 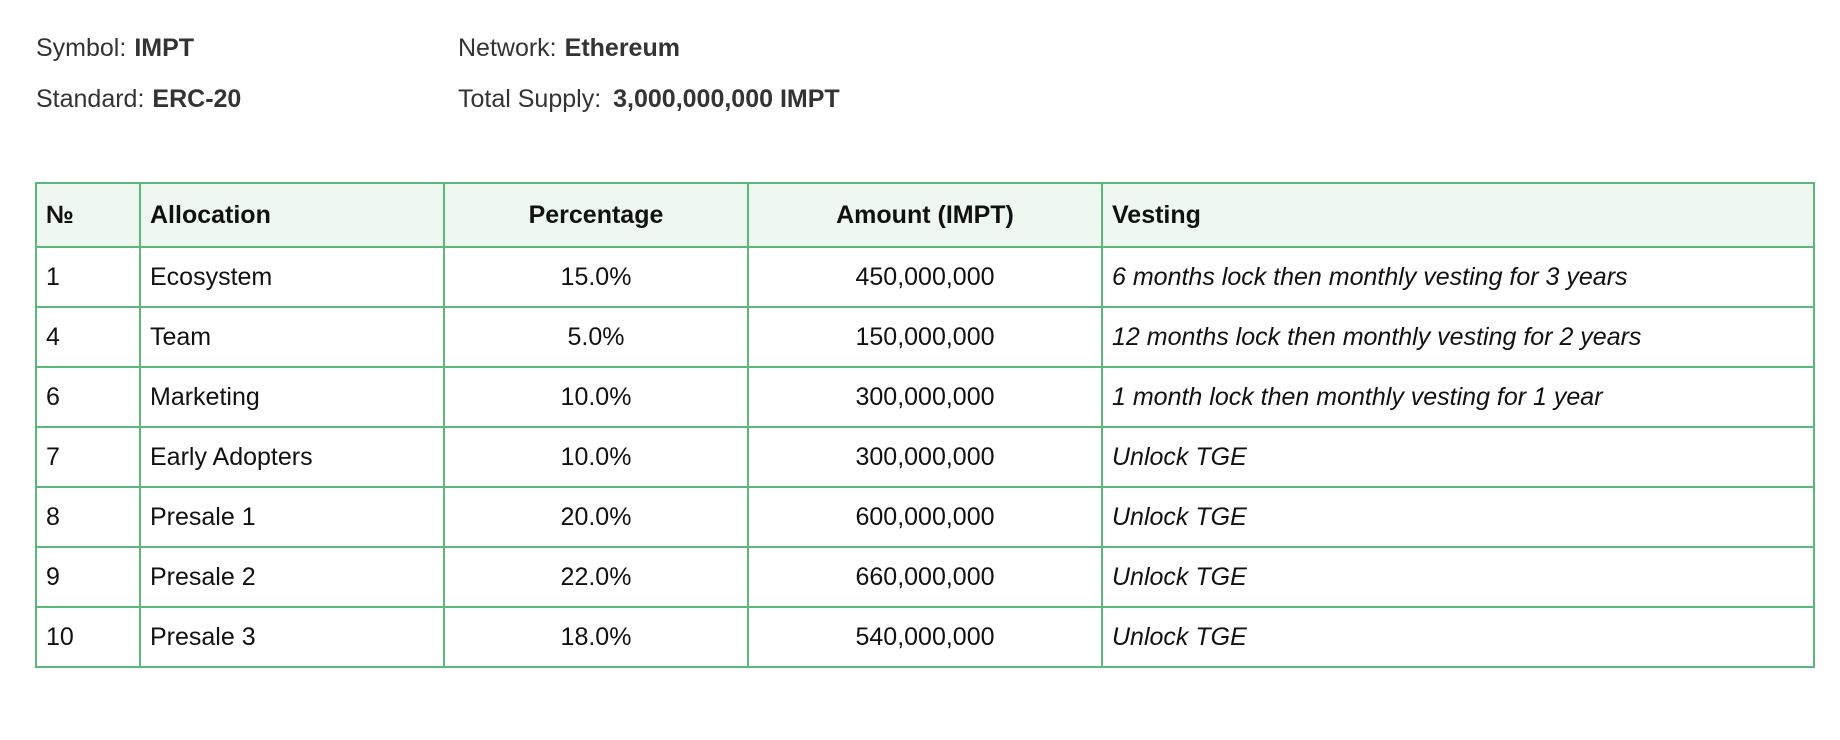 What do you see at coordinates (292, 457) in the screenshot?
I see `cell-allocation: Early Adopters` at bounding box center [292, 457].